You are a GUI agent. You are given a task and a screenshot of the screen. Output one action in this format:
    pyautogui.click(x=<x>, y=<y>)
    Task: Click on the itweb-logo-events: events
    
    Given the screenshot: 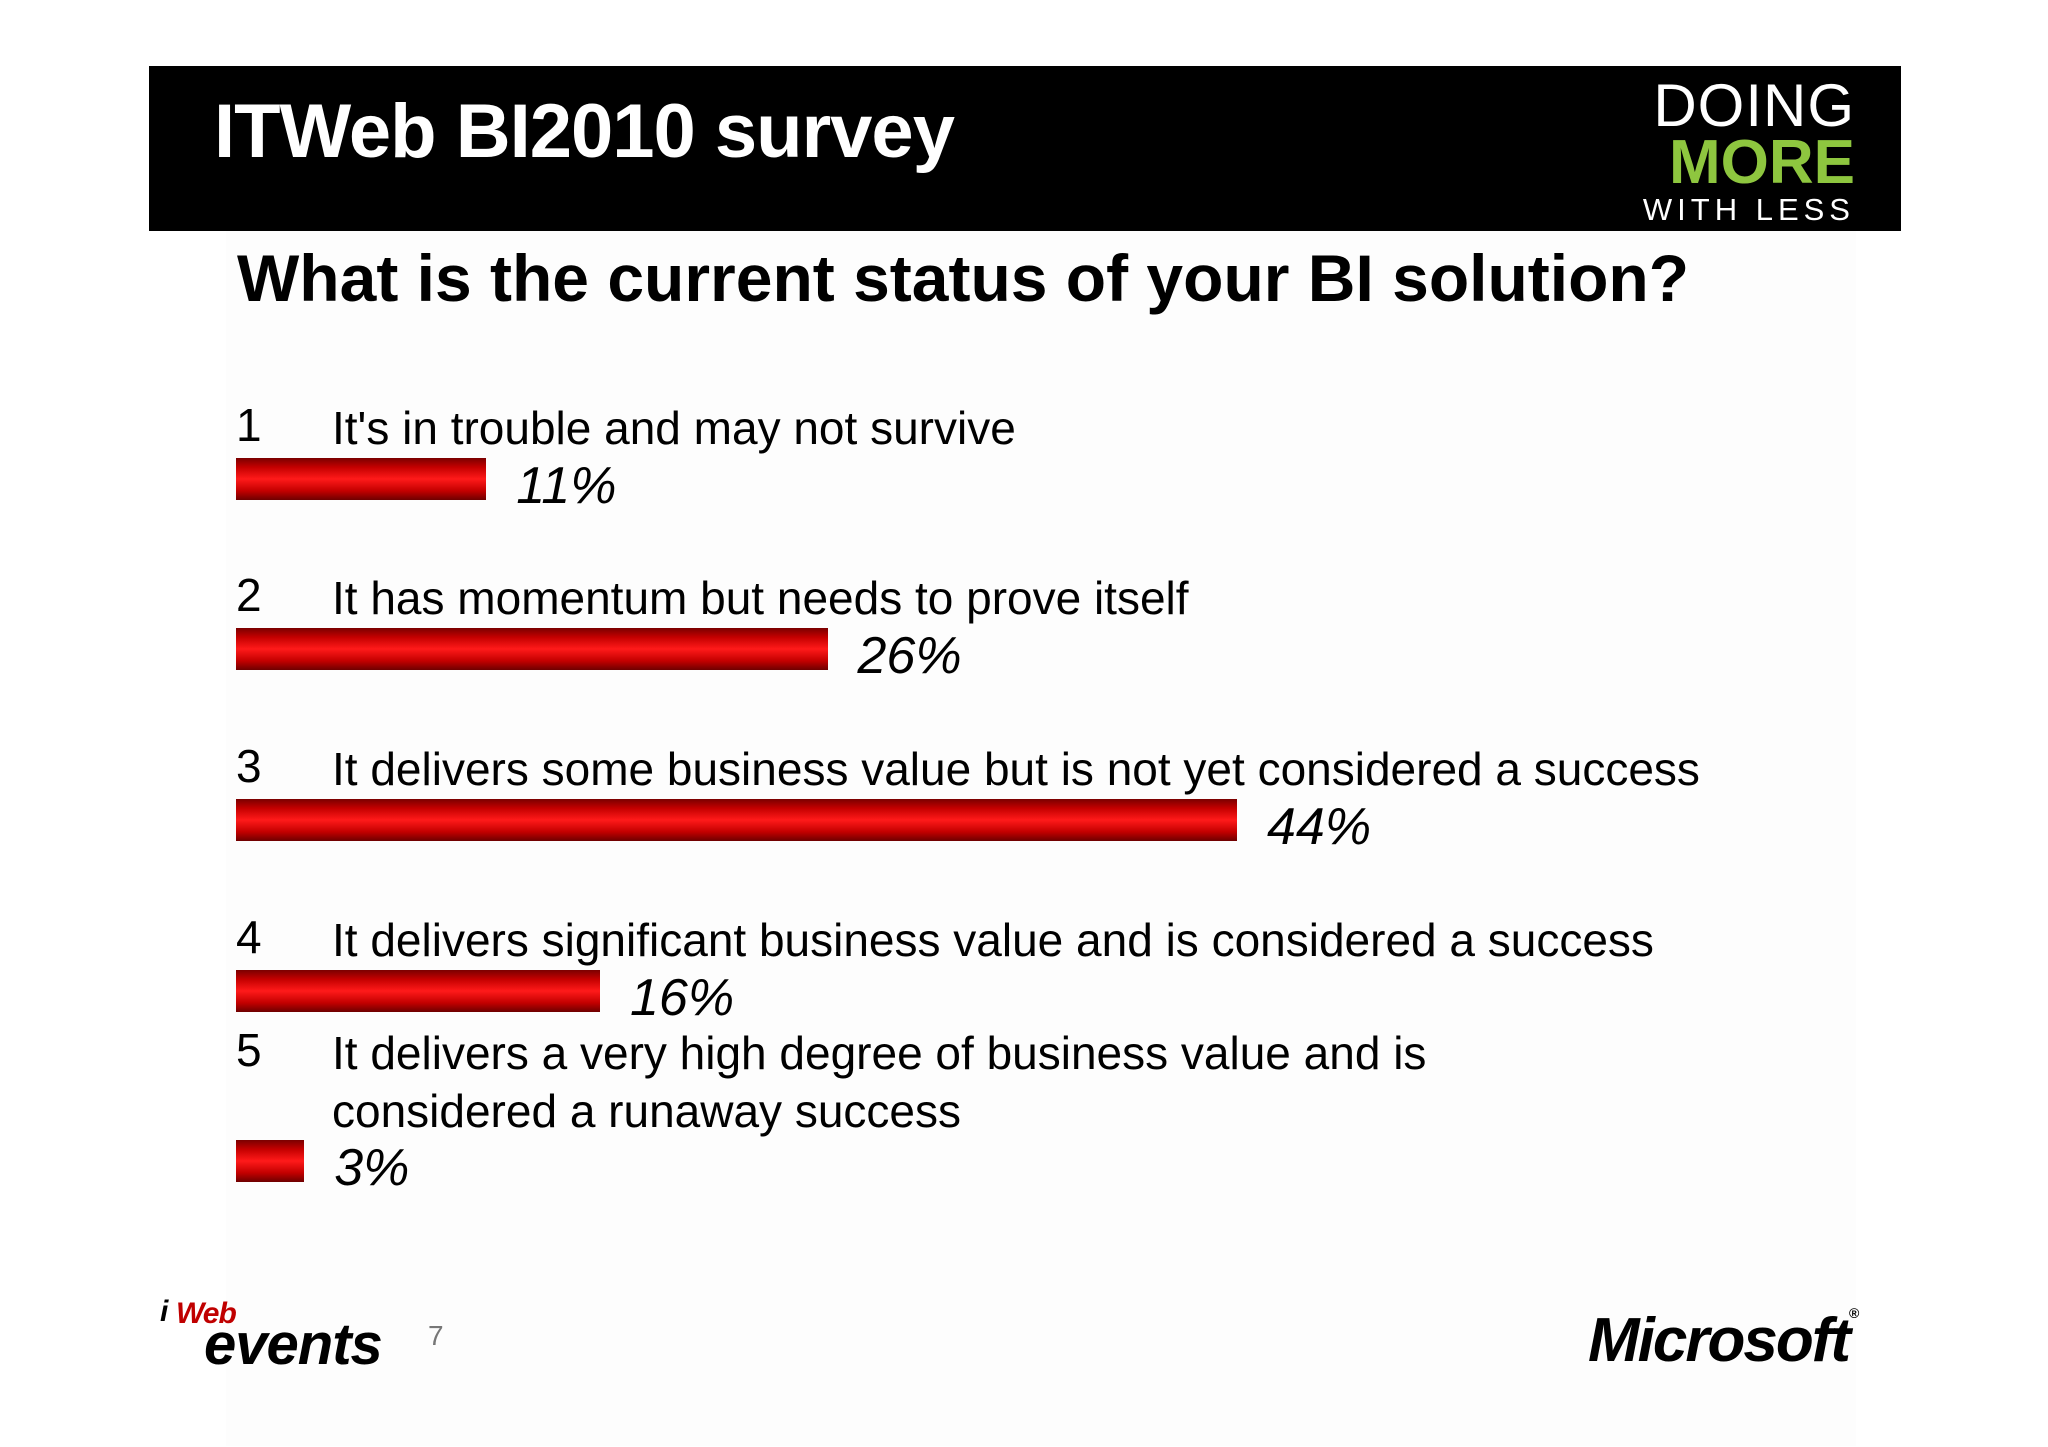 What is the action you would take?
    pyautogui.click(x=293, y=1344)
    